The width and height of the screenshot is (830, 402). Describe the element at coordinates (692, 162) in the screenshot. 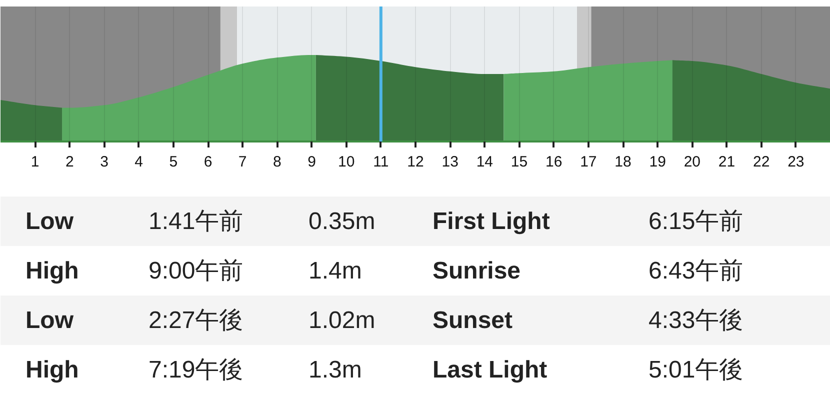

I see `x-tick-label: 20` at that location.